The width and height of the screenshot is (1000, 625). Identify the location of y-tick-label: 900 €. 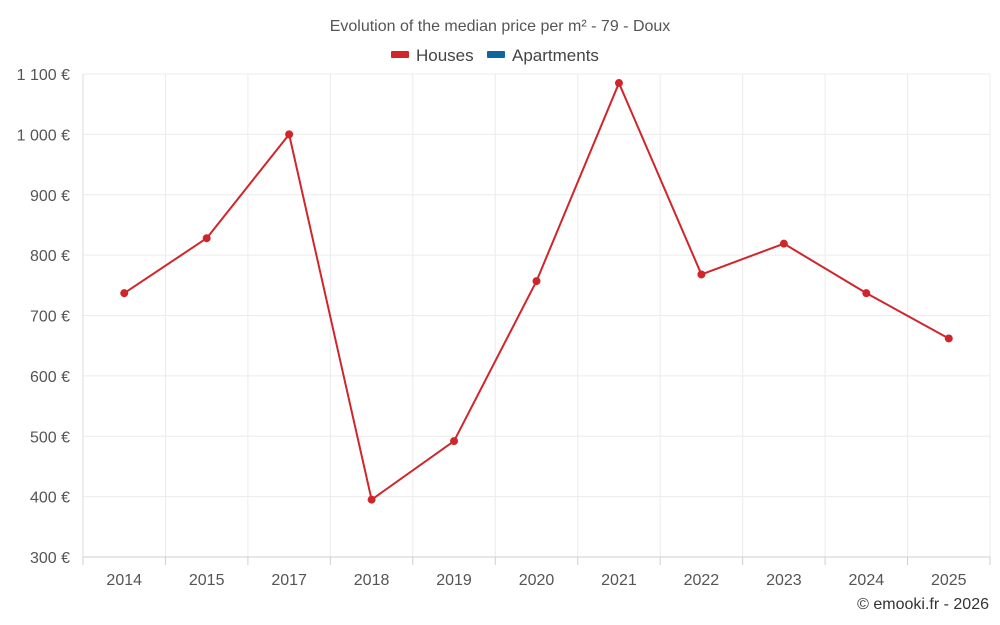
(50, 196).